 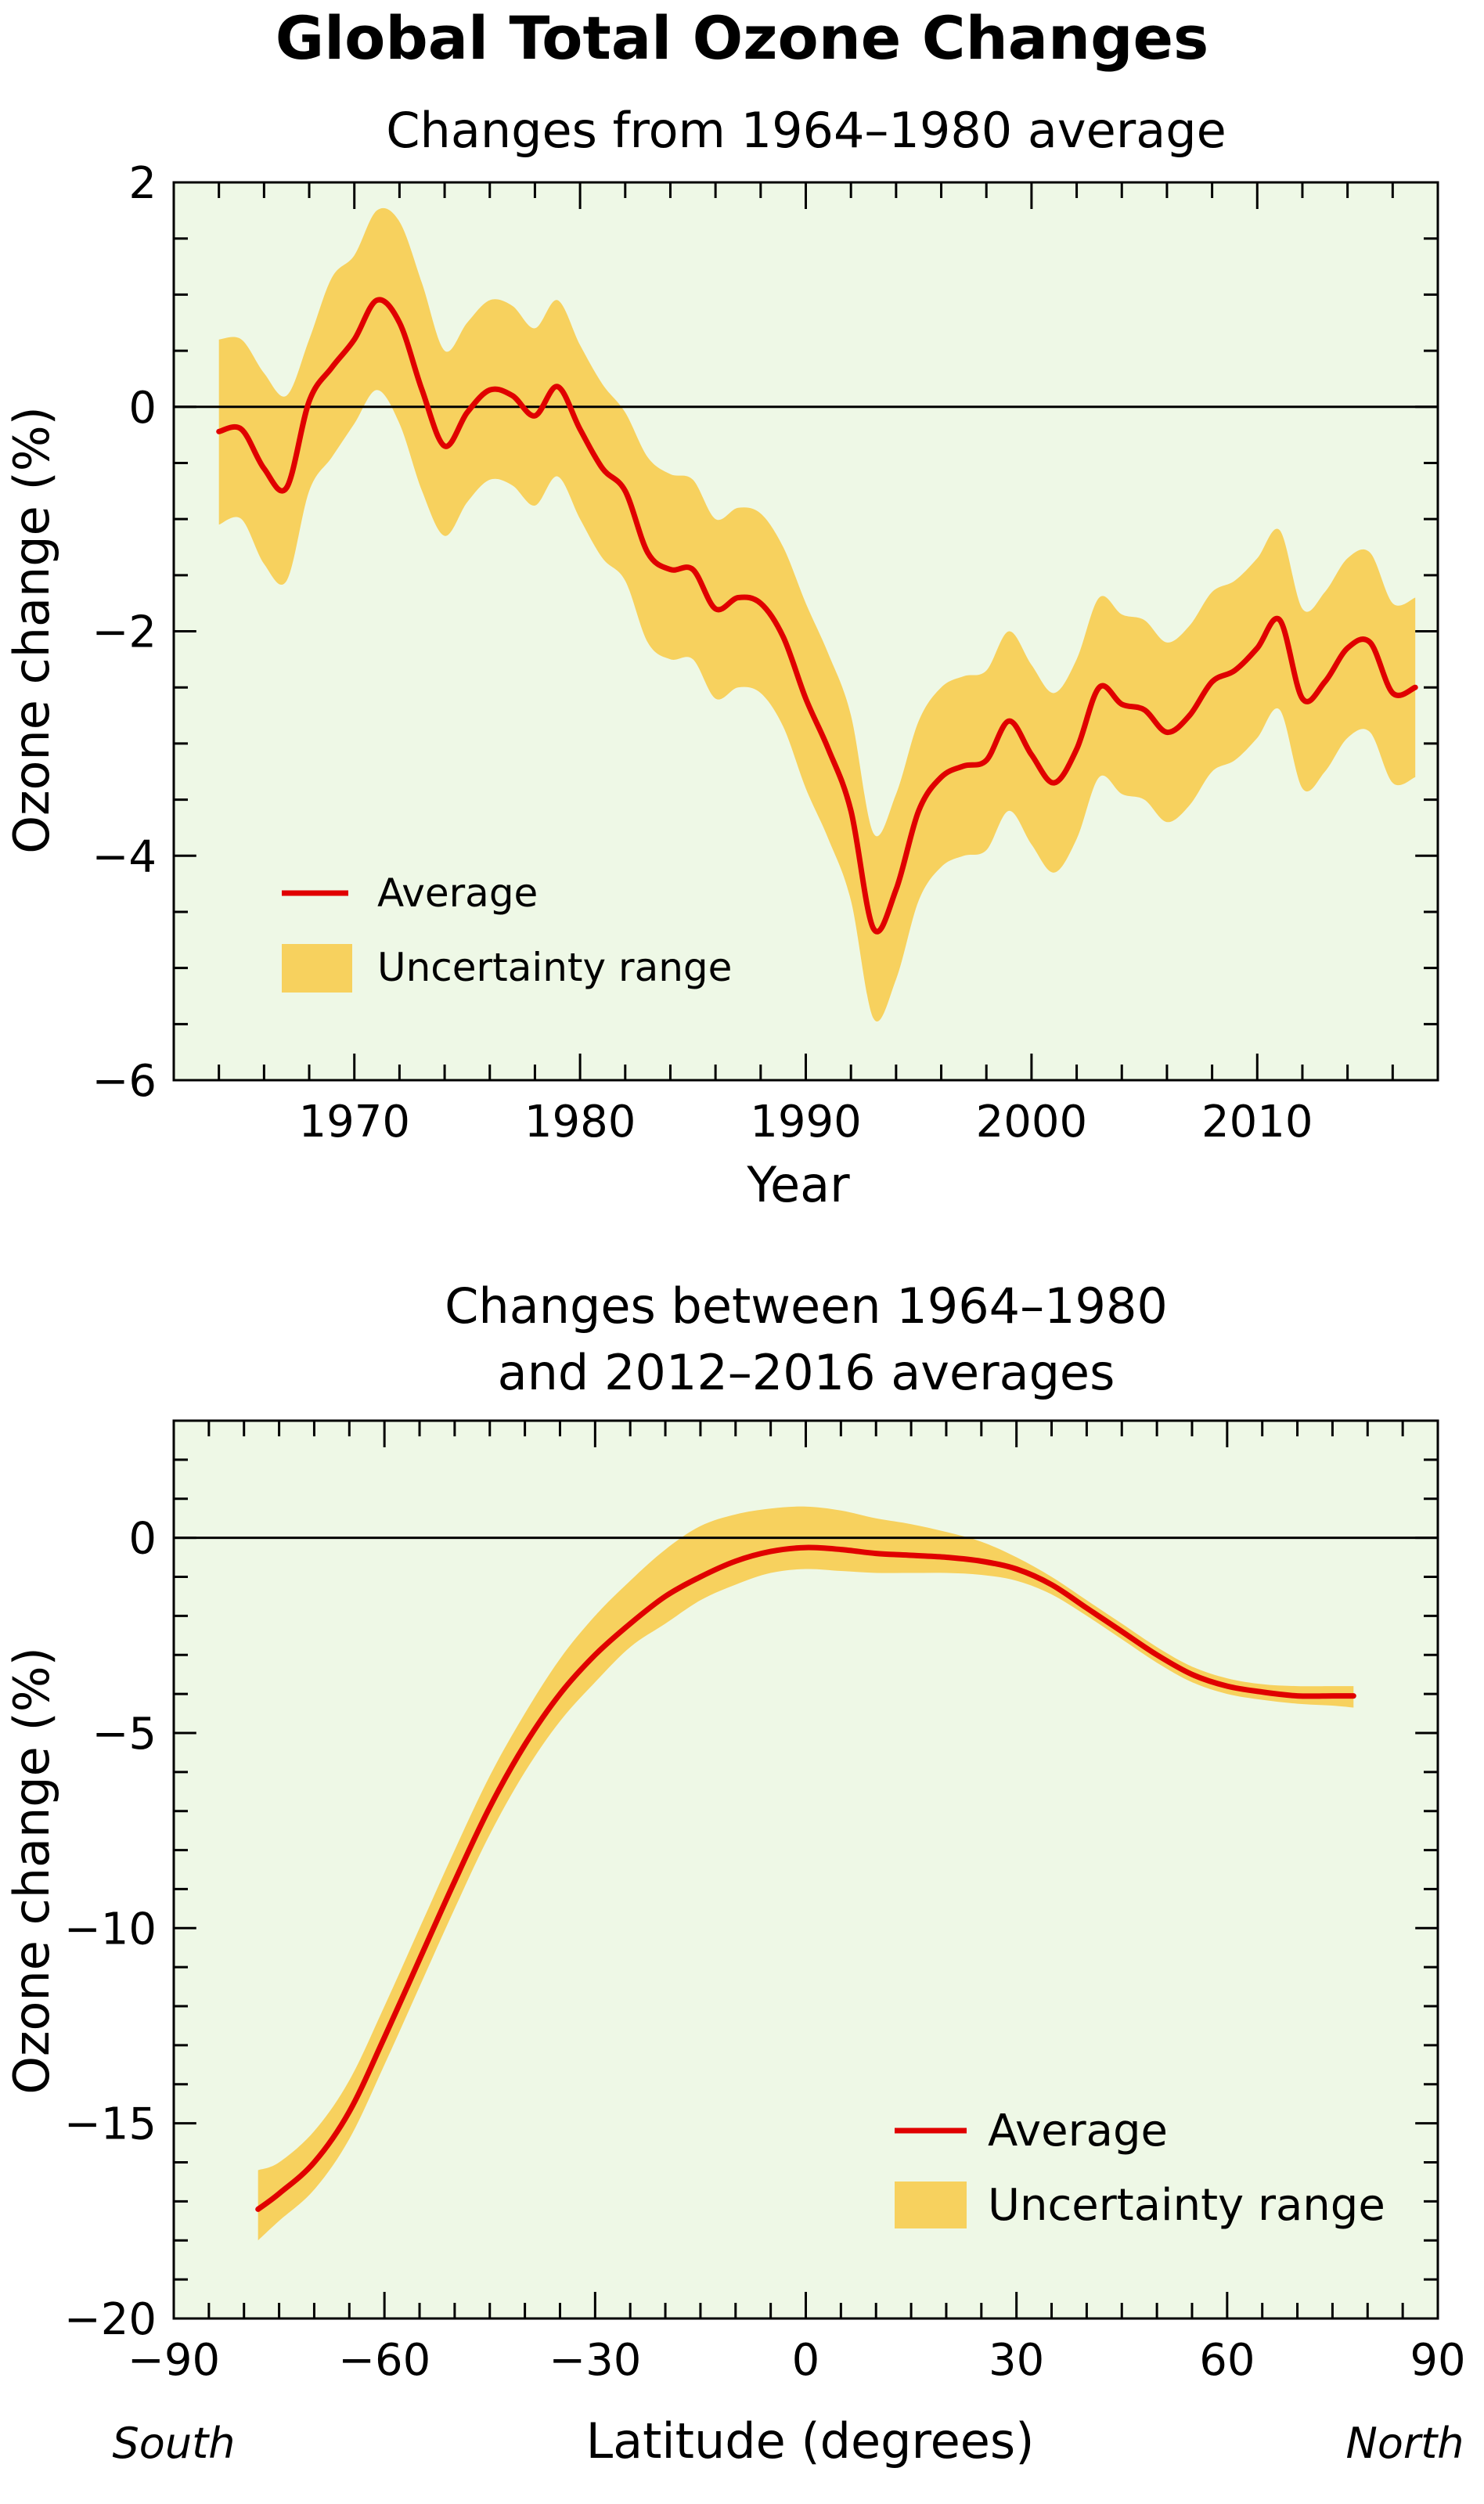 I want to click on chart1-subtitle: Changes from 1964–1980 average, so click(x=806, y=130).